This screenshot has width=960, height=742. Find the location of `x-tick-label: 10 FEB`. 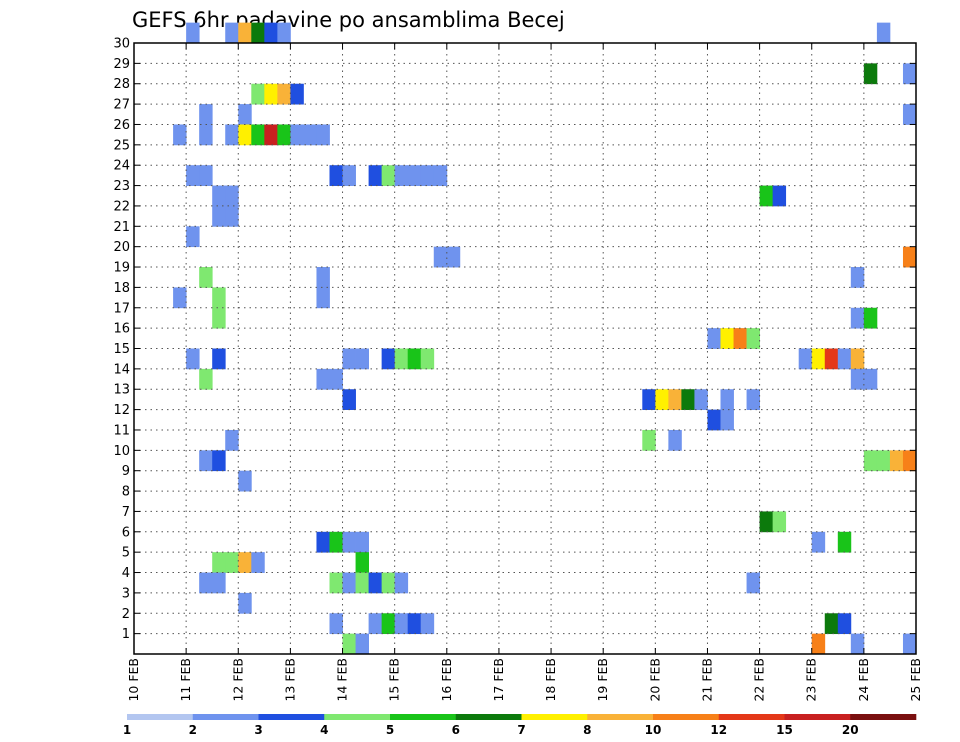

x-tick-label: 10 FEB is located at coordinates (133, 680).